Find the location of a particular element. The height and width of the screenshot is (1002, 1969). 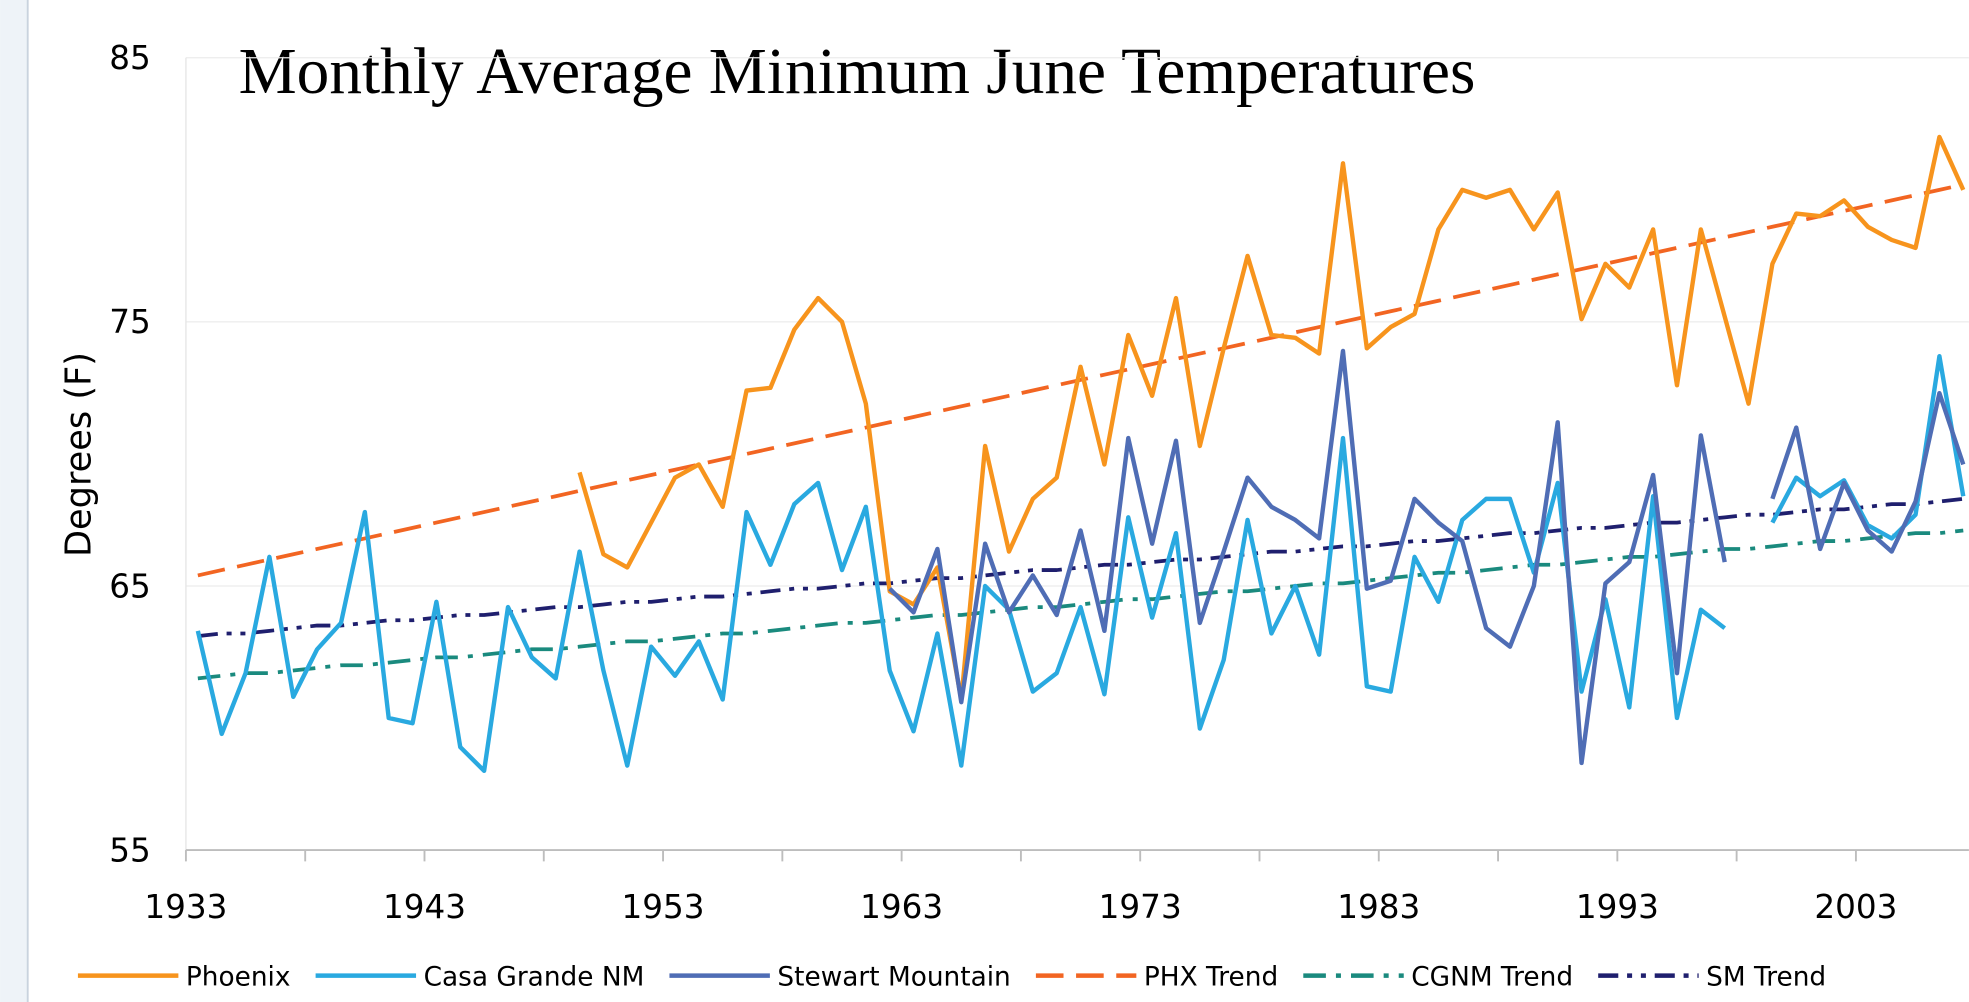

x-tick-label: 1983 is located at coordinates (1378, 907).